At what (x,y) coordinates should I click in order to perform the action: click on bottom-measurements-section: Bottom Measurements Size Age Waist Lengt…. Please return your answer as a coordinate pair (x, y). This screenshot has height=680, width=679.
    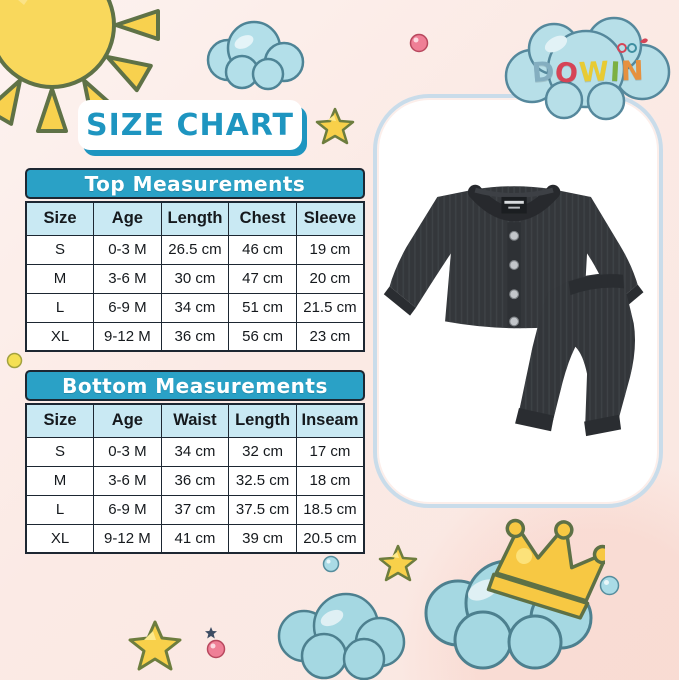
    Looking at the image, I should click on (195, 462).